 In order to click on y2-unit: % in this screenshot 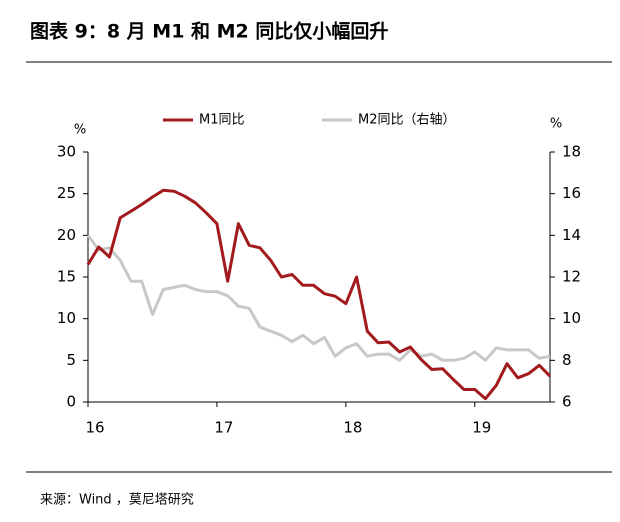, I will do `click(556, 124)`.